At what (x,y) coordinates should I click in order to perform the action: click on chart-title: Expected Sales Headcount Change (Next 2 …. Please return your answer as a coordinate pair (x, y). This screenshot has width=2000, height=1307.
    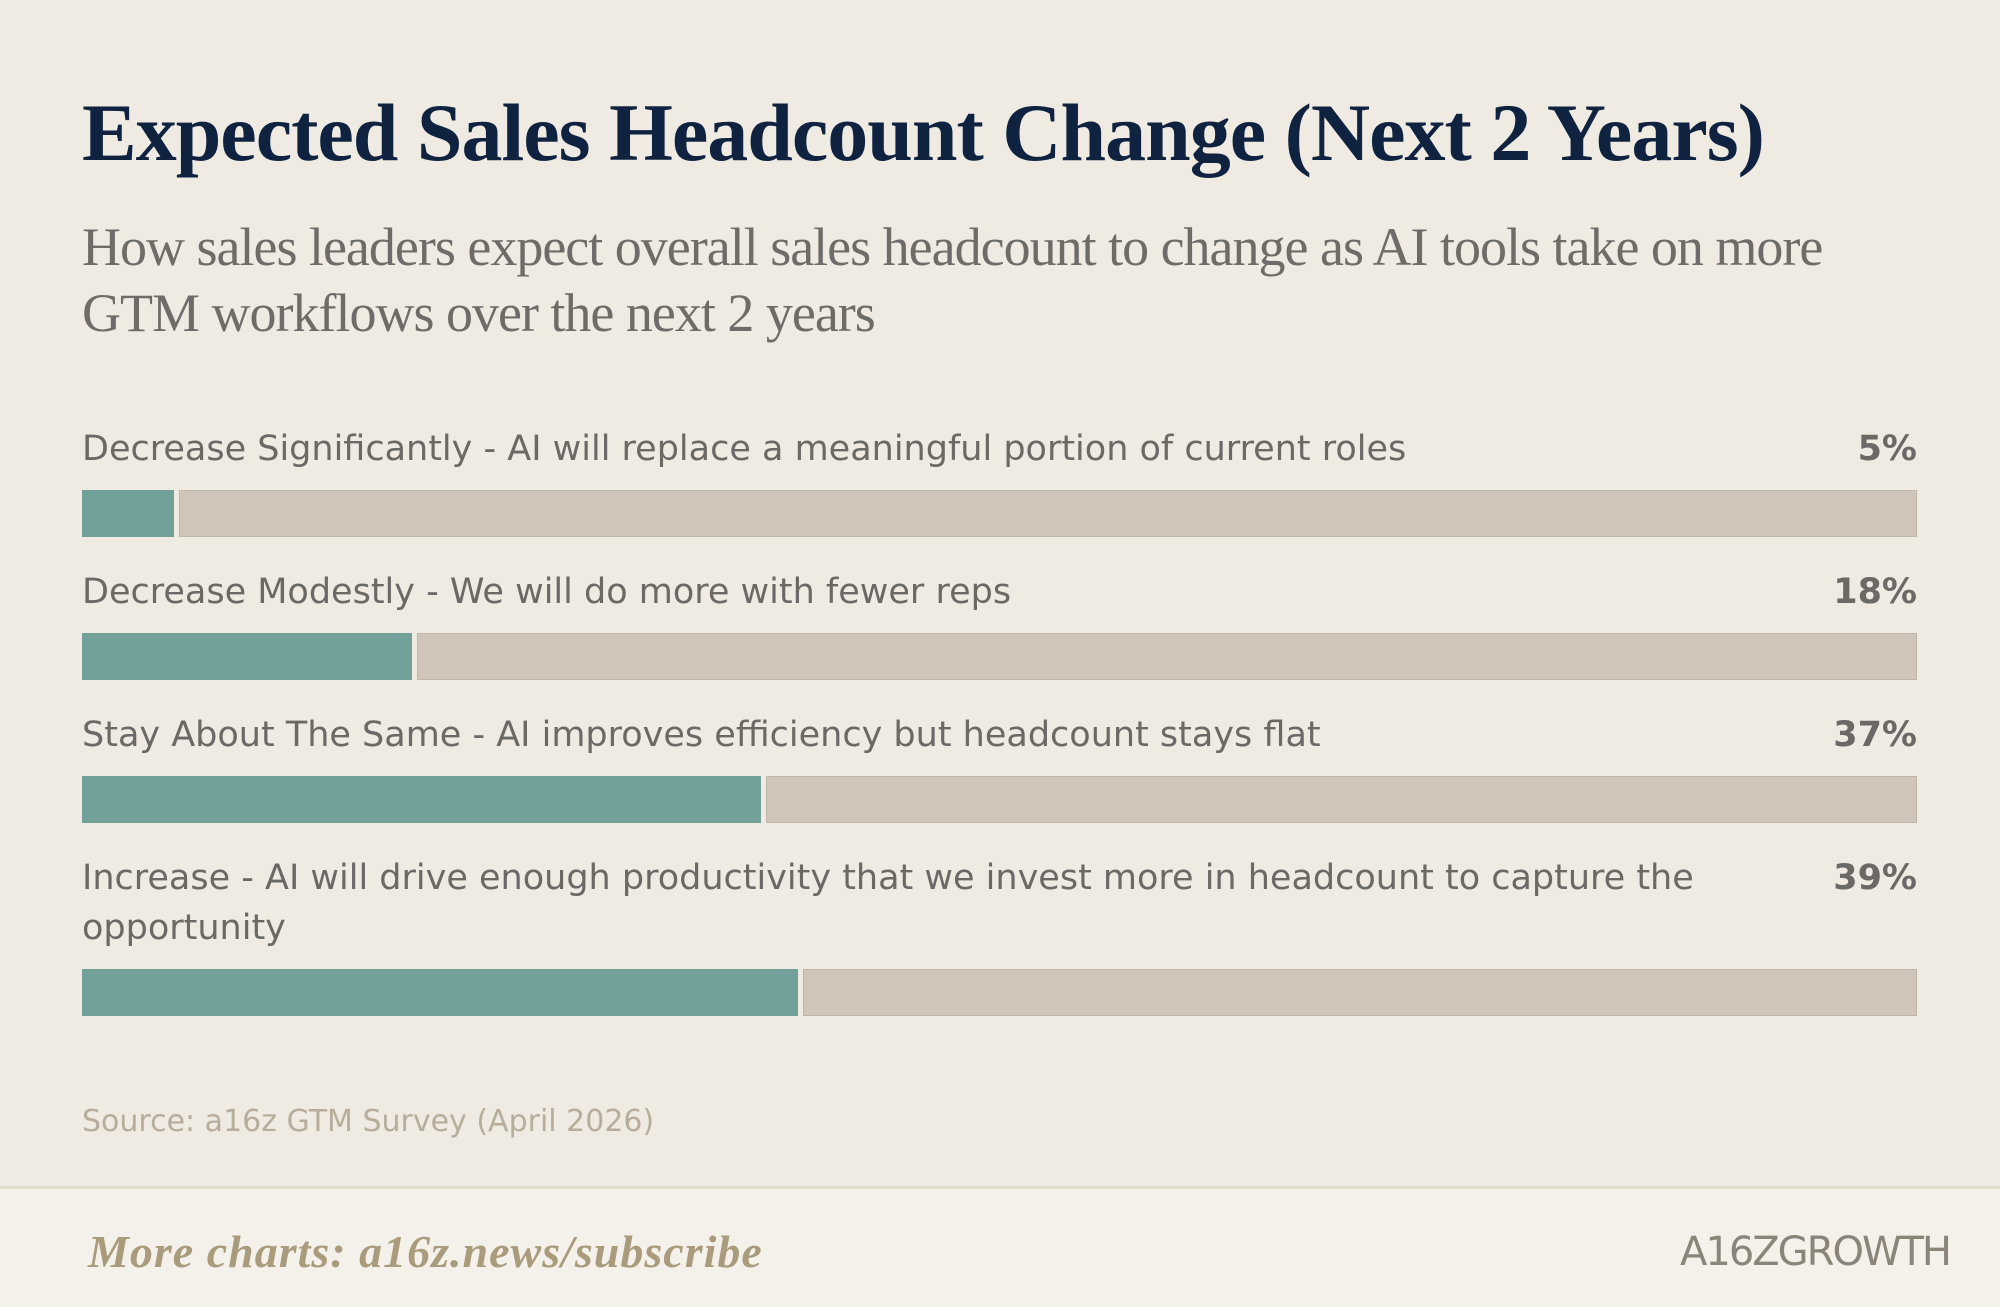
    Looking at the image, I should click on (923, 132).